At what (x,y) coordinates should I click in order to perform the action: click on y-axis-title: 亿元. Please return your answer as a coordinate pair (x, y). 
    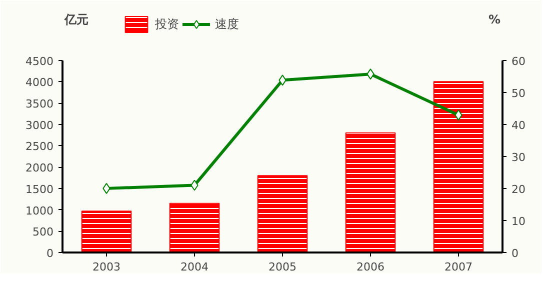
    Looking at the image, I should click on (76, 19).